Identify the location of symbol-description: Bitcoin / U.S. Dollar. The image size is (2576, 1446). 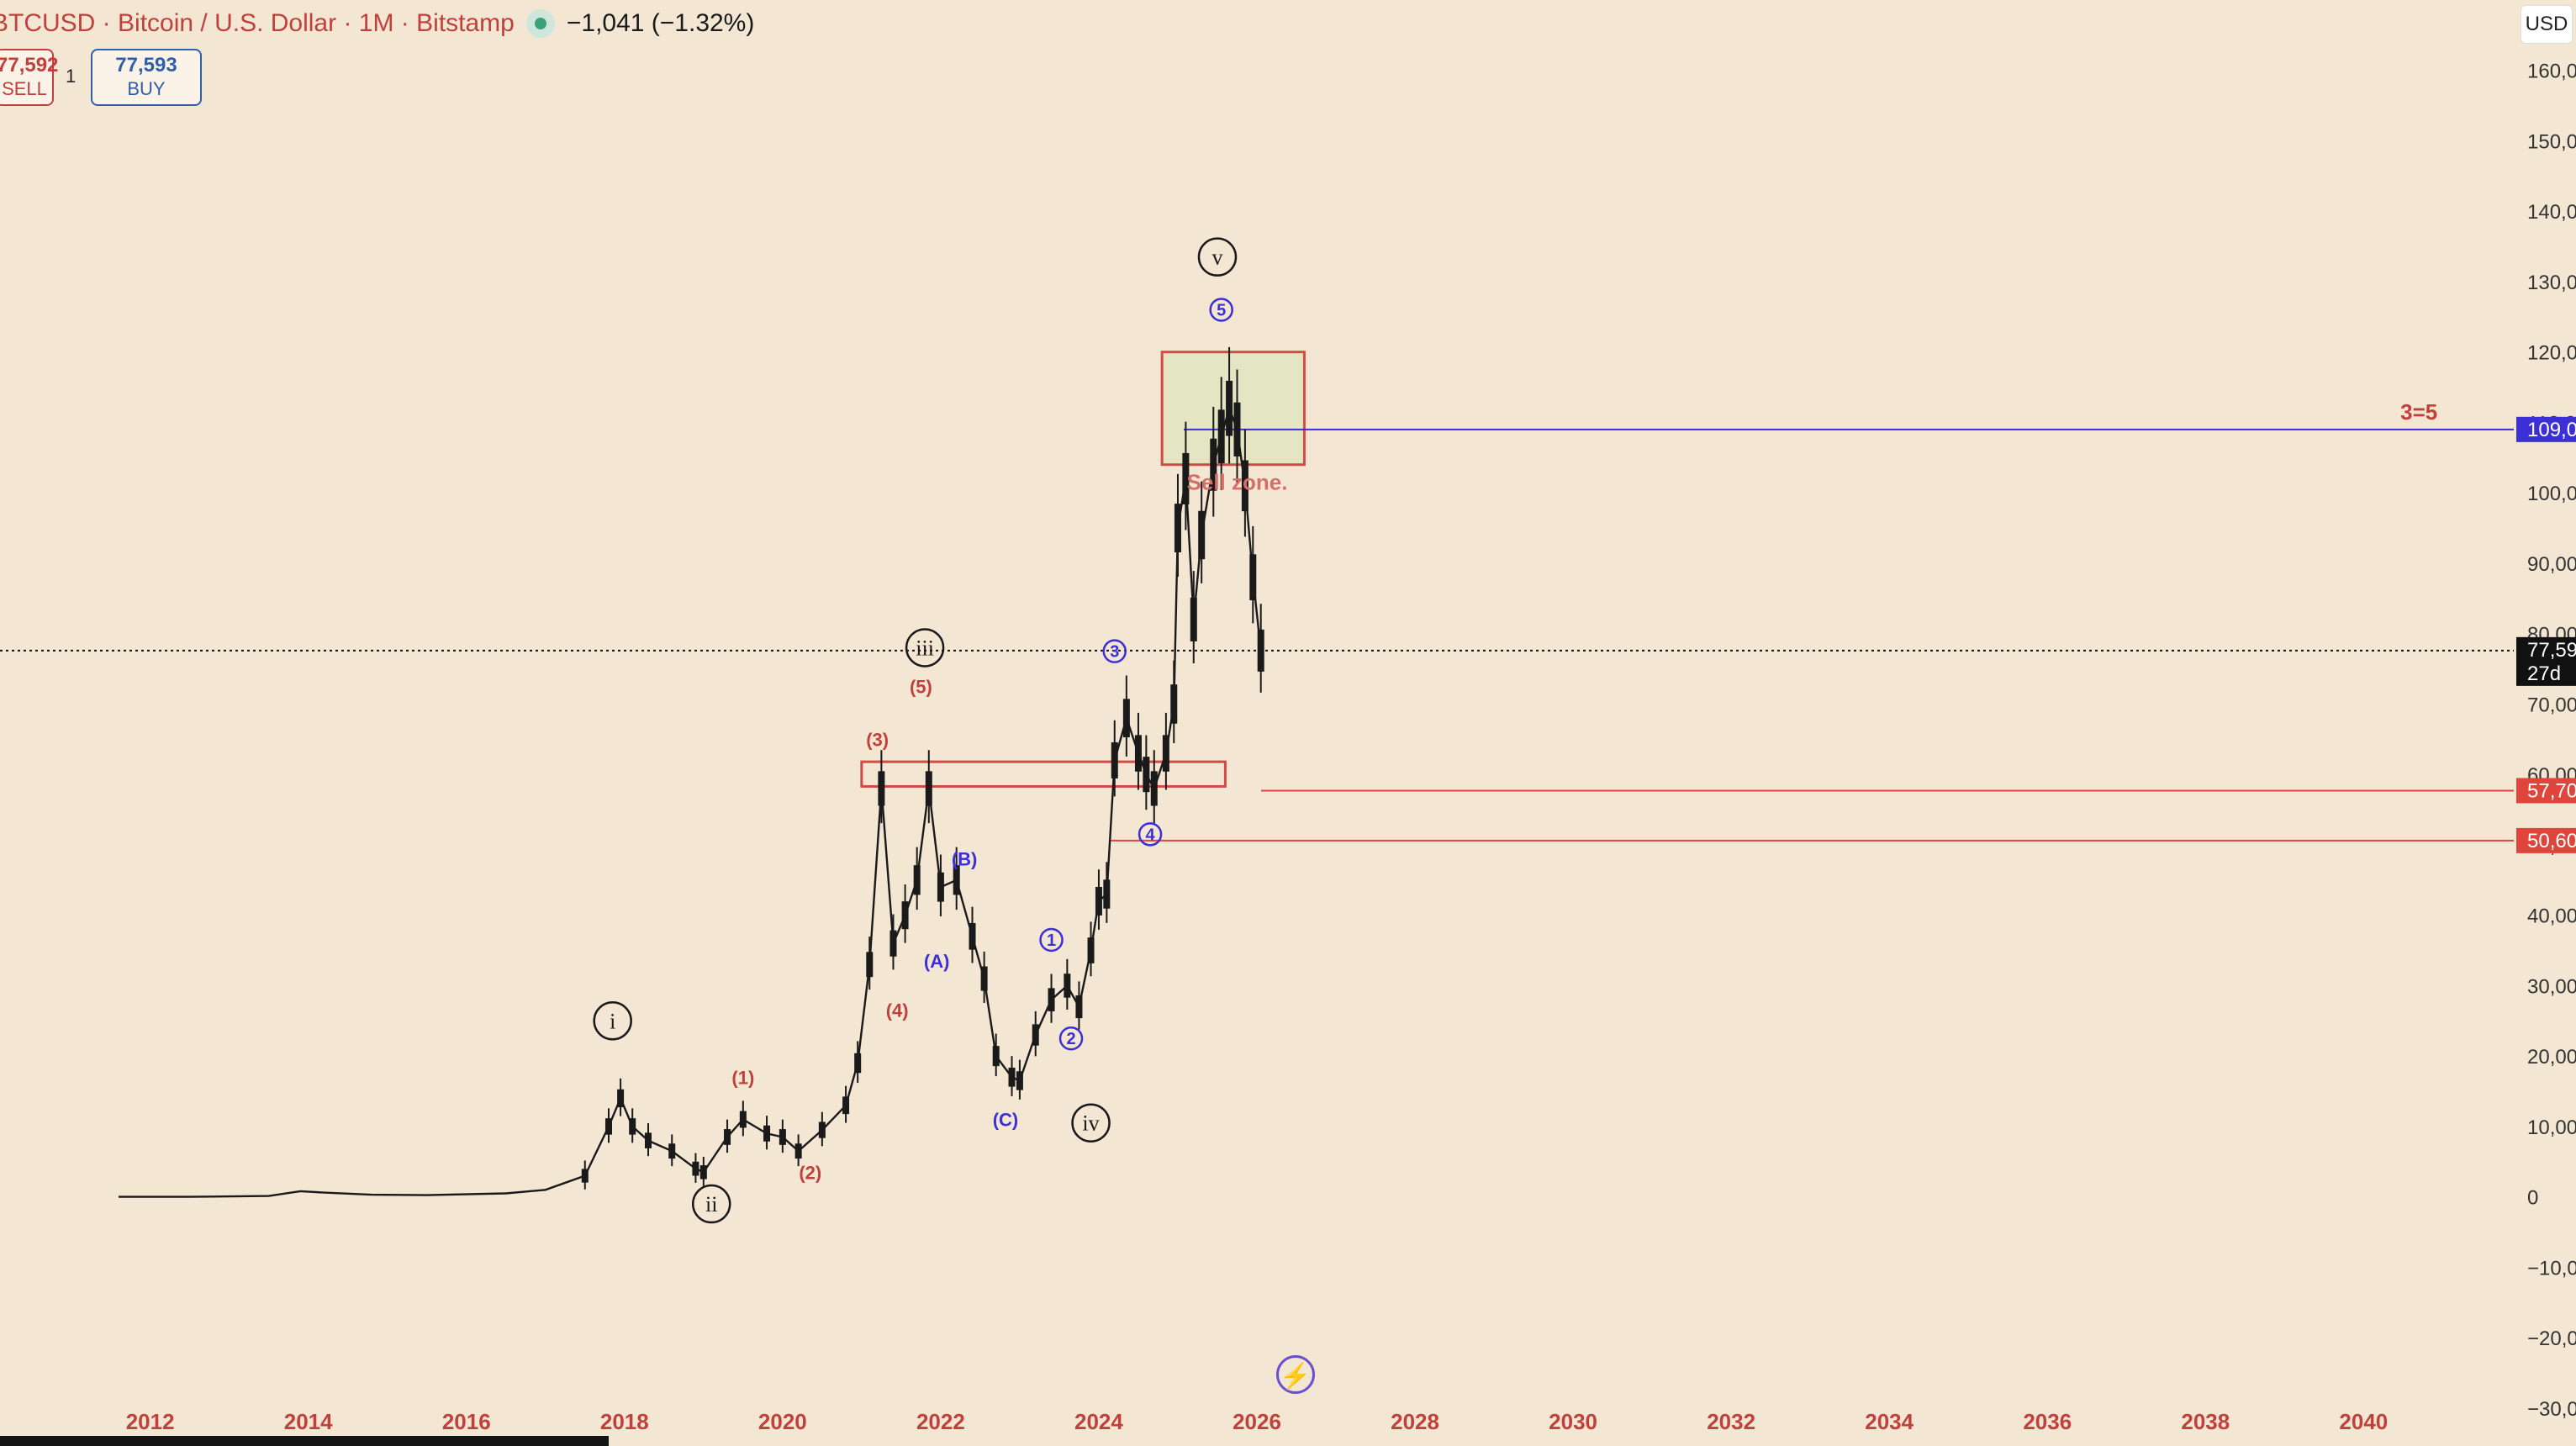
(228, 23).